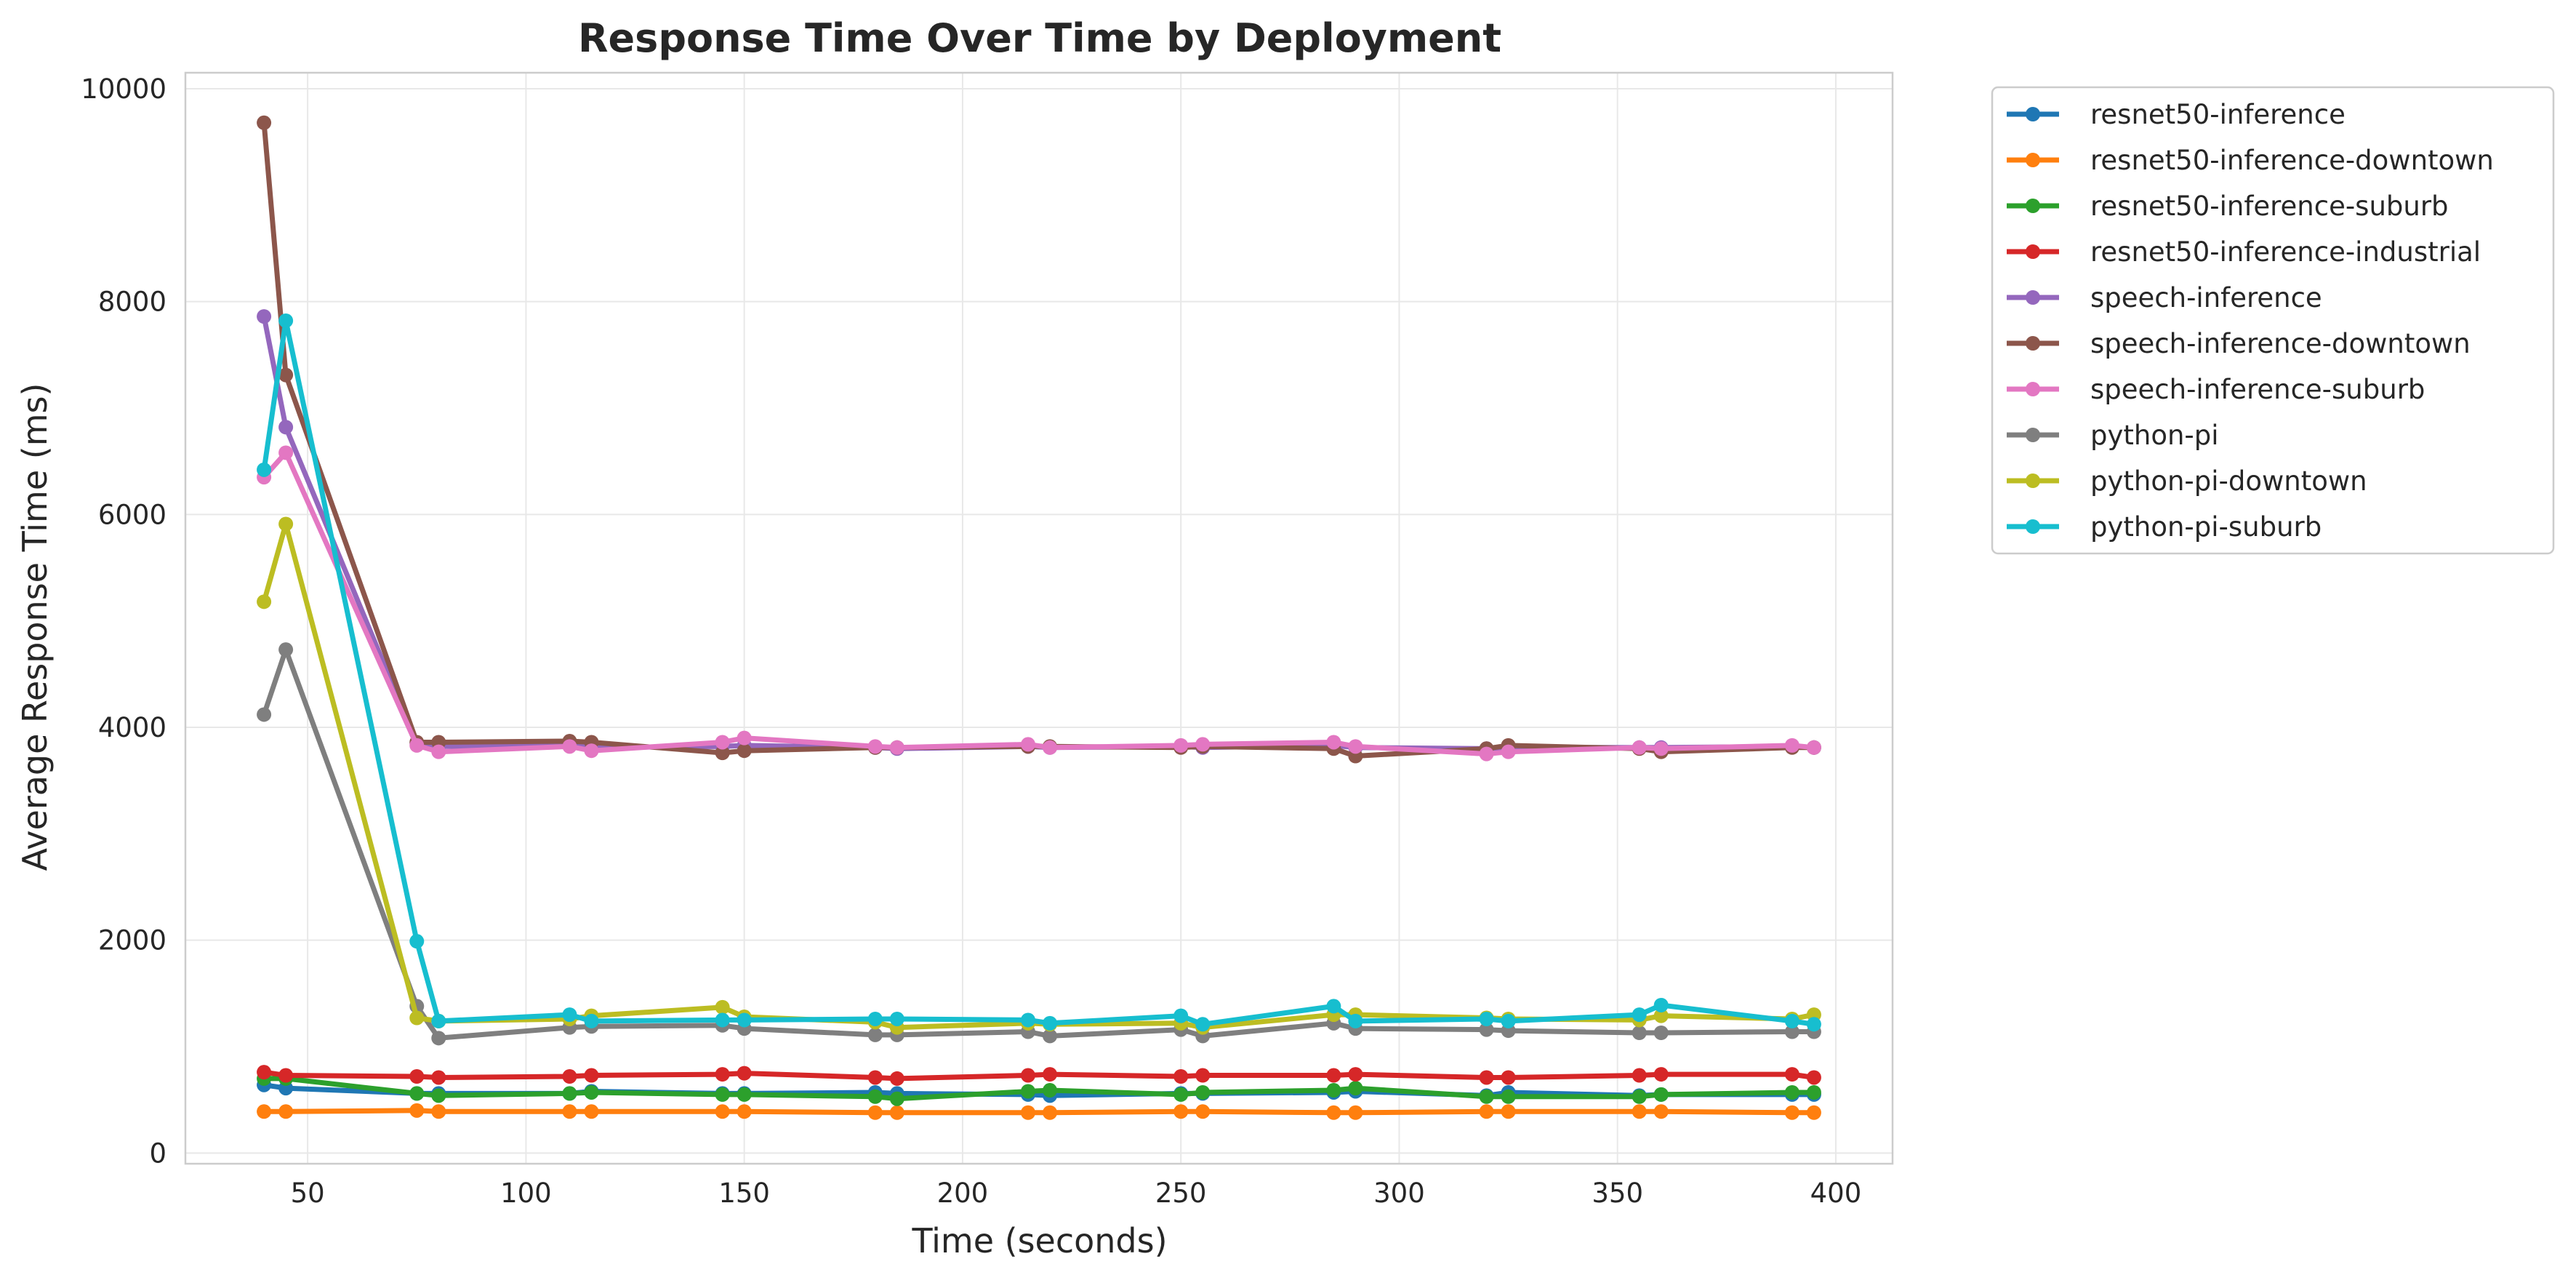 Image resolution: width=2576 pixels, height=1283 pixels. I want to click on x-tick-label: 300, so click(1399, 1194).